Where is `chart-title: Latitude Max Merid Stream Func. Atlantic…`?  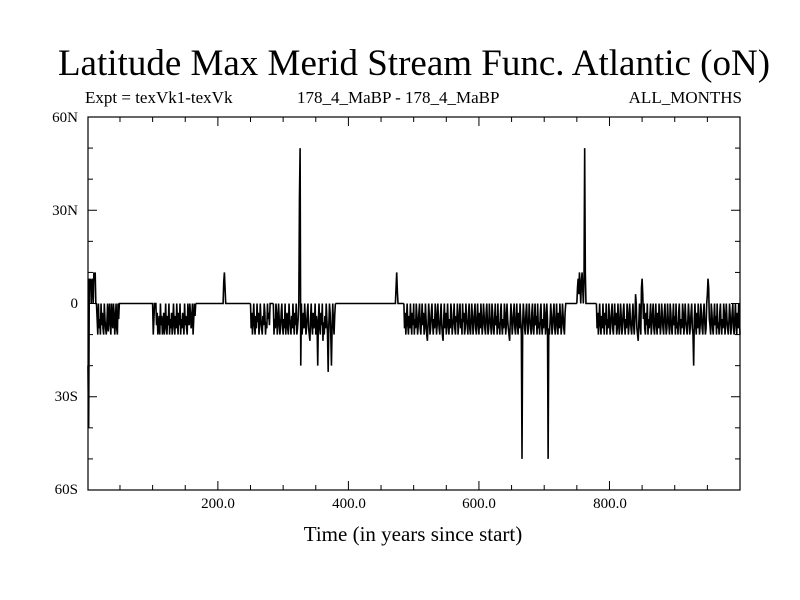 chart-title: Latitude Max Merid Stream Func. Atlantic… is located at coordinates (414, 63).